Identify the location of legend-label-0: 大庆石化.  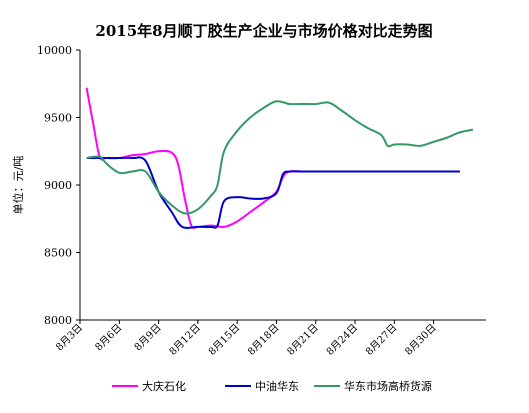
(164, 386).